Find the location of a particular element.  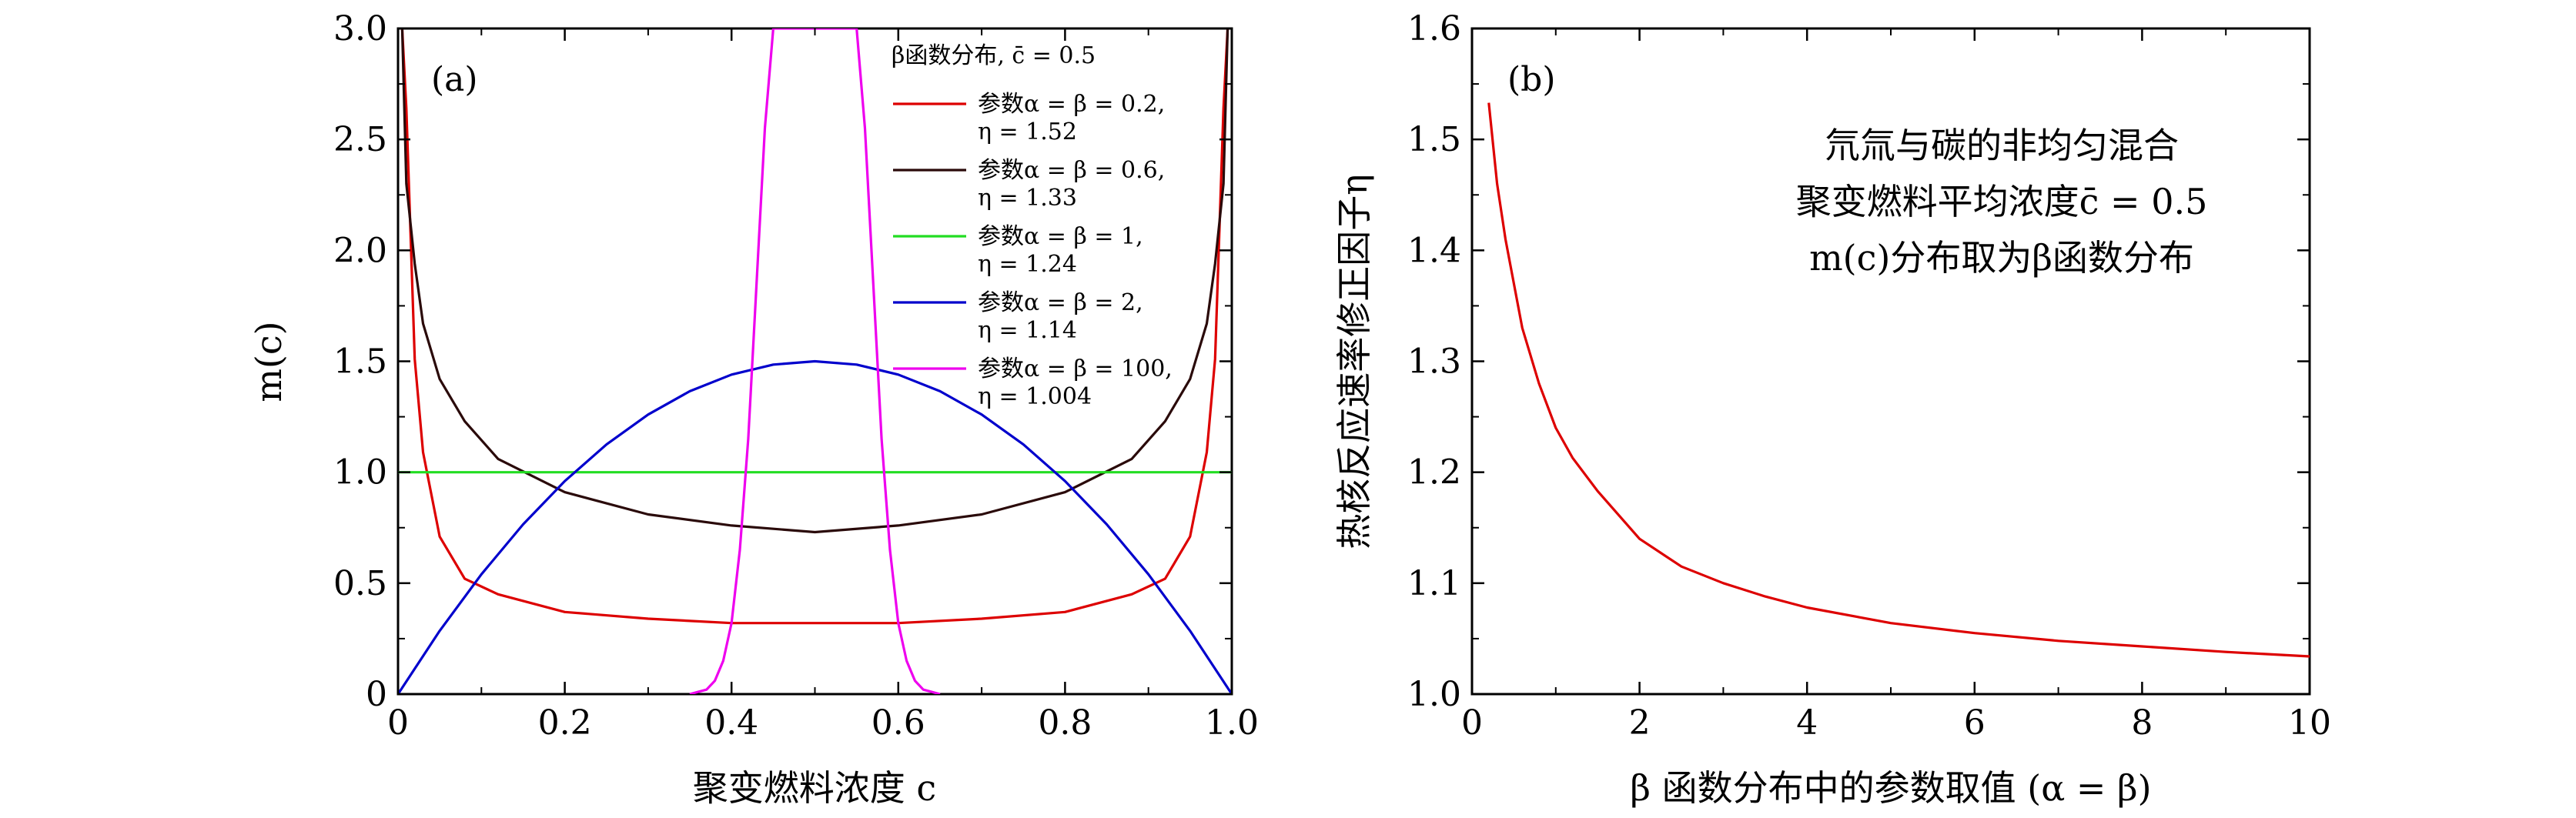

panel-b-y-tick-label: 1.2 is located at coordinates (1434, 472).